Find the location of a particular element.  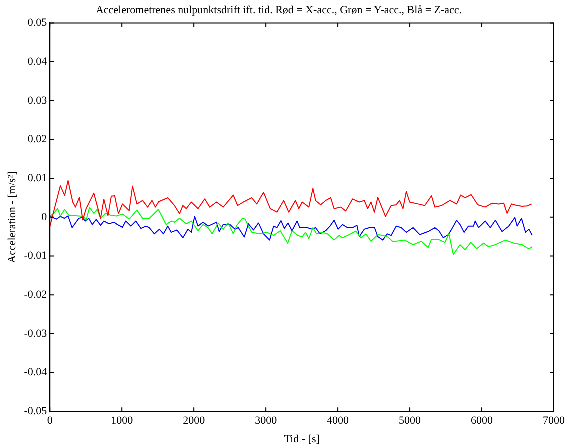

x-tick-label: 1000 is located at coordinates (122, 421).